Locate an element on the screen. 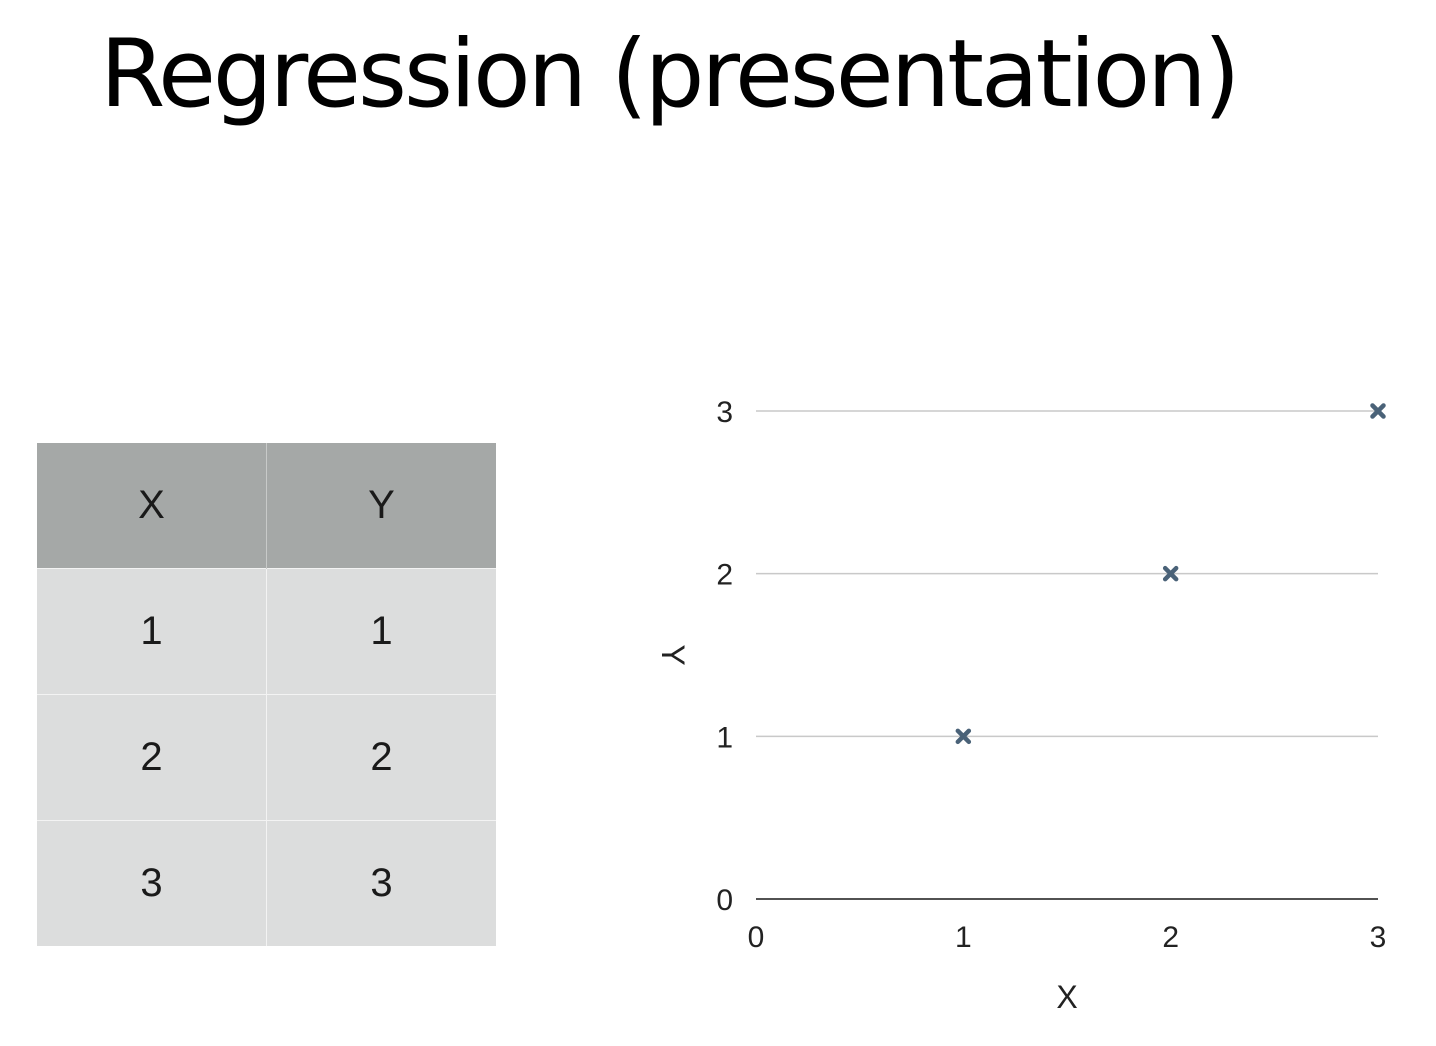  table-cell-x: 2 is located at coordinates (152, 757).